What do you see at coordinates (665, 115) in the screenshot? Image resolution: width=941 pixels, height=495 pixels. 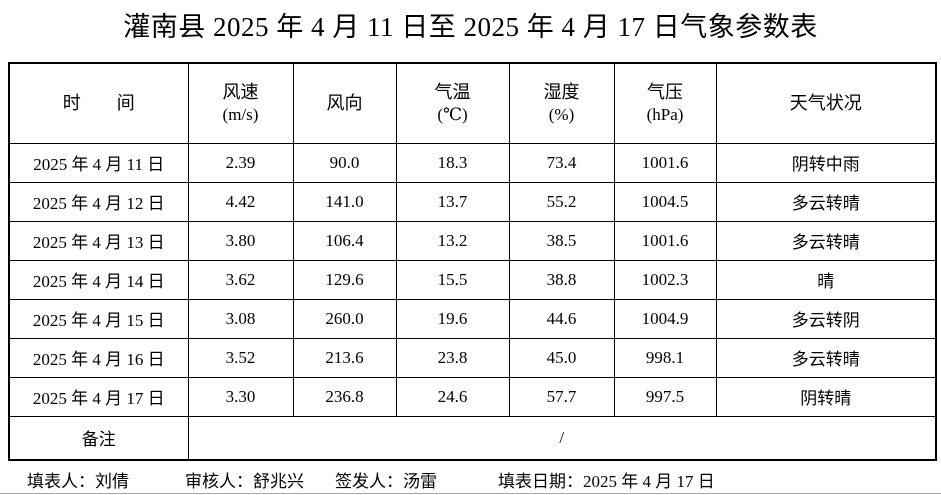 I see `col-header-pressure-unit: (hPa)` at bounding box center [665, 115].